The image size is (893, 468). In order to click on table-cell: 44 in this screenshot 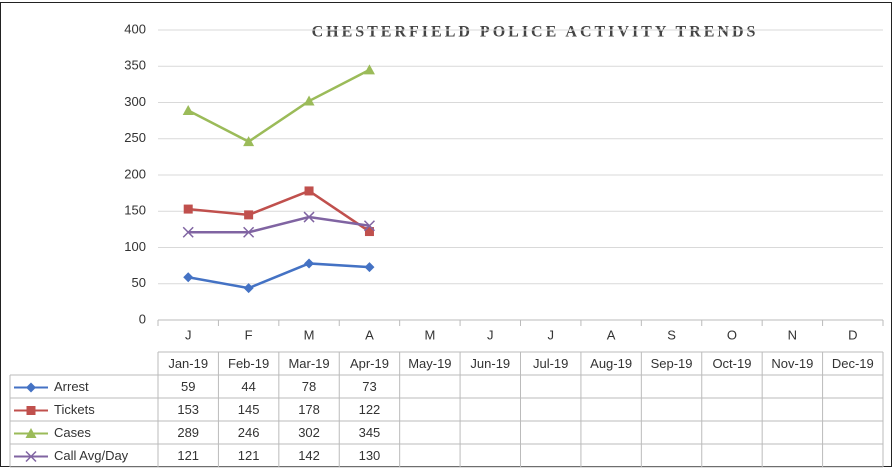, I will do `click(248, 386)`.